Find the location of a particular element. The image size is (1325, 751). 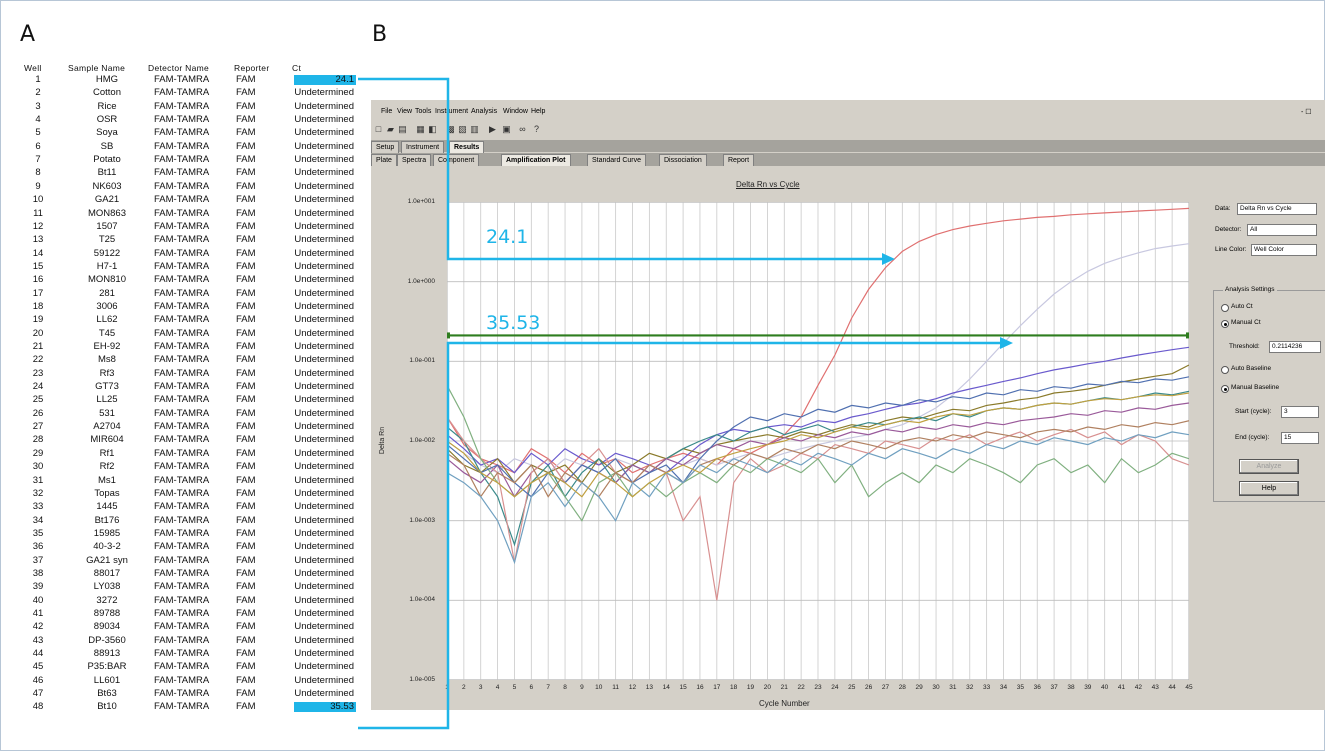

menu-instrument: Instrument is located at coordinates (452, 111).